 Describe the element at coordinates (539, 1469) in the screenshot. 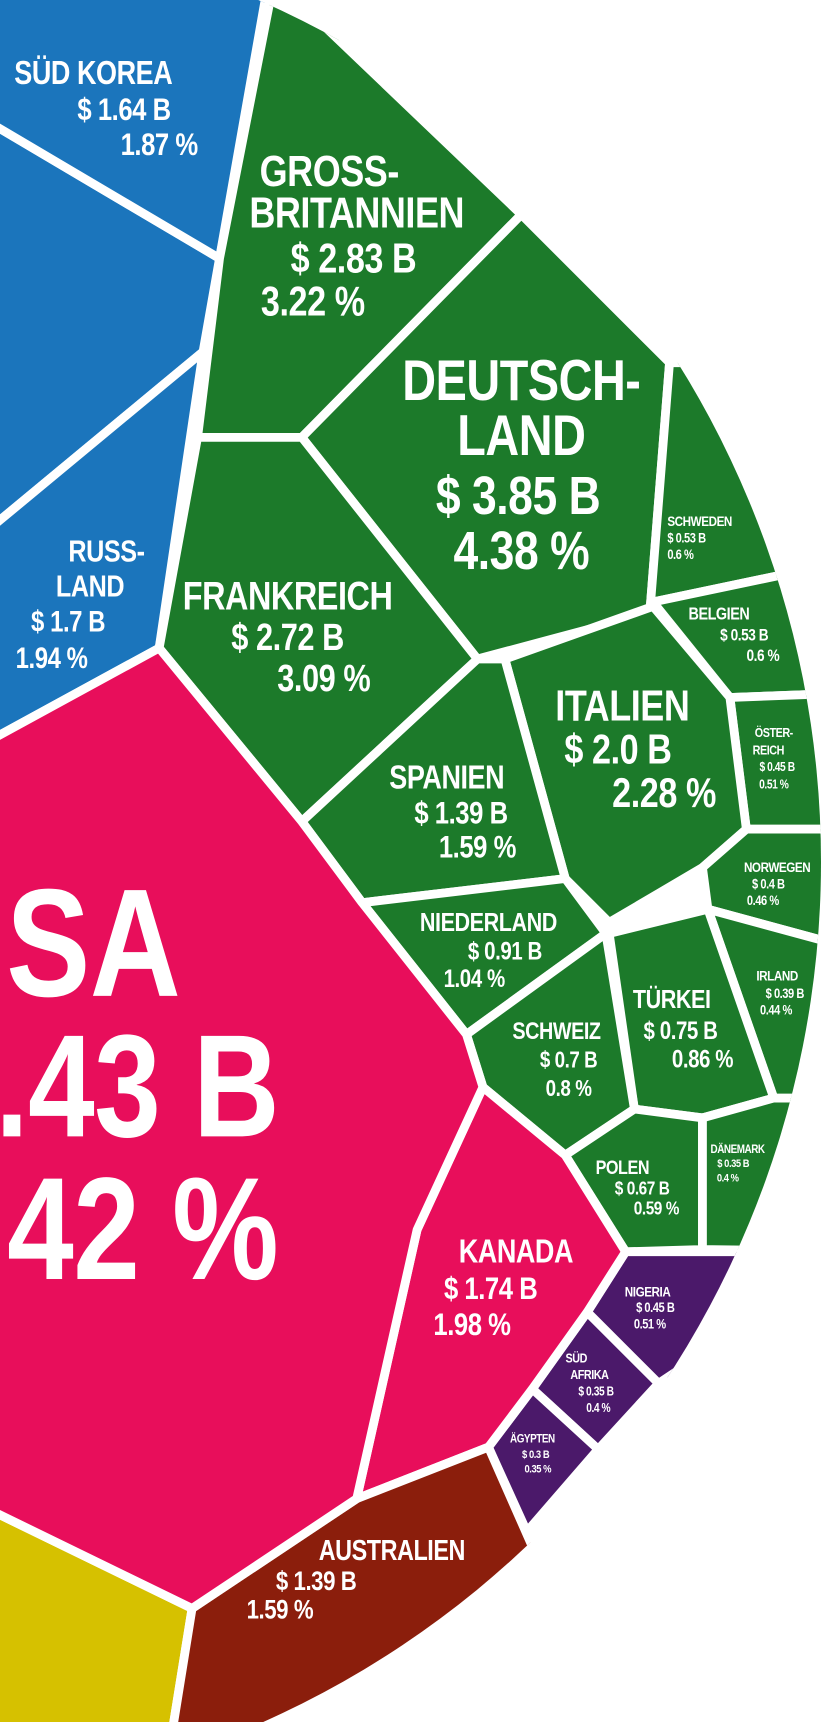

I see `cell-share: 0.35 %` at that location.